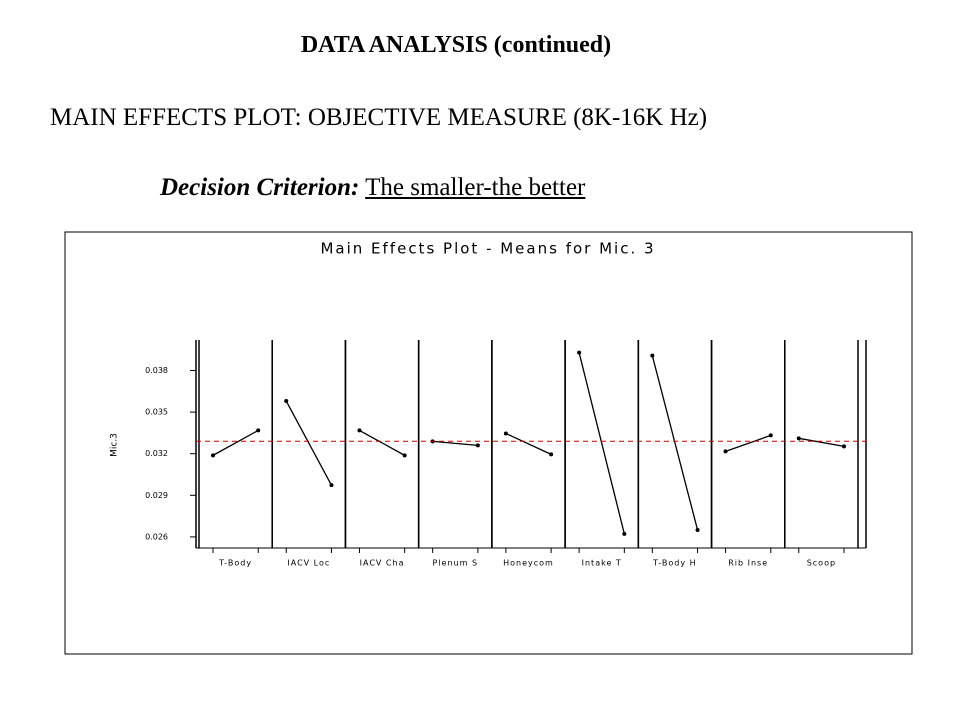 The image size is (960, 720). What do you see at coordinates (821, 563) in the screenshot?
I see `x-tick-label: Scoop` at bounding box center [821, 563].